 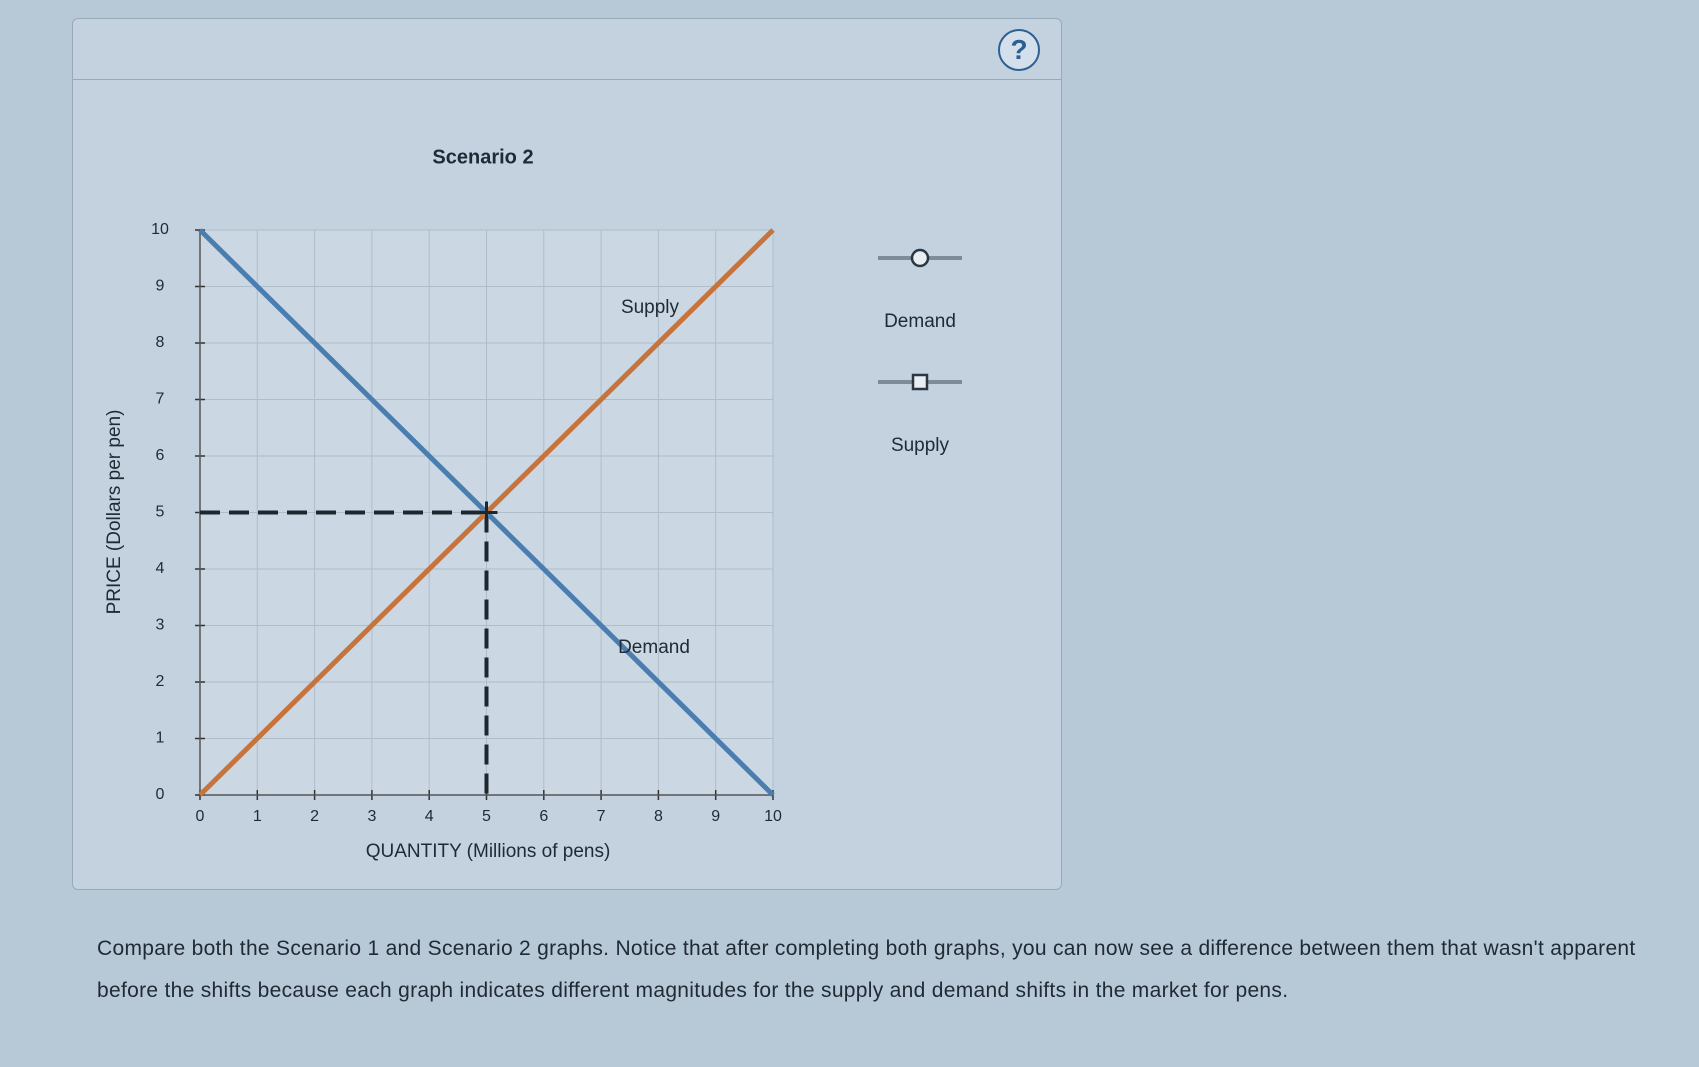 What do you see at coordinates (920, 445) in the screenshot?
I see `legend-label: Supply` at bounding box center [920, 445].